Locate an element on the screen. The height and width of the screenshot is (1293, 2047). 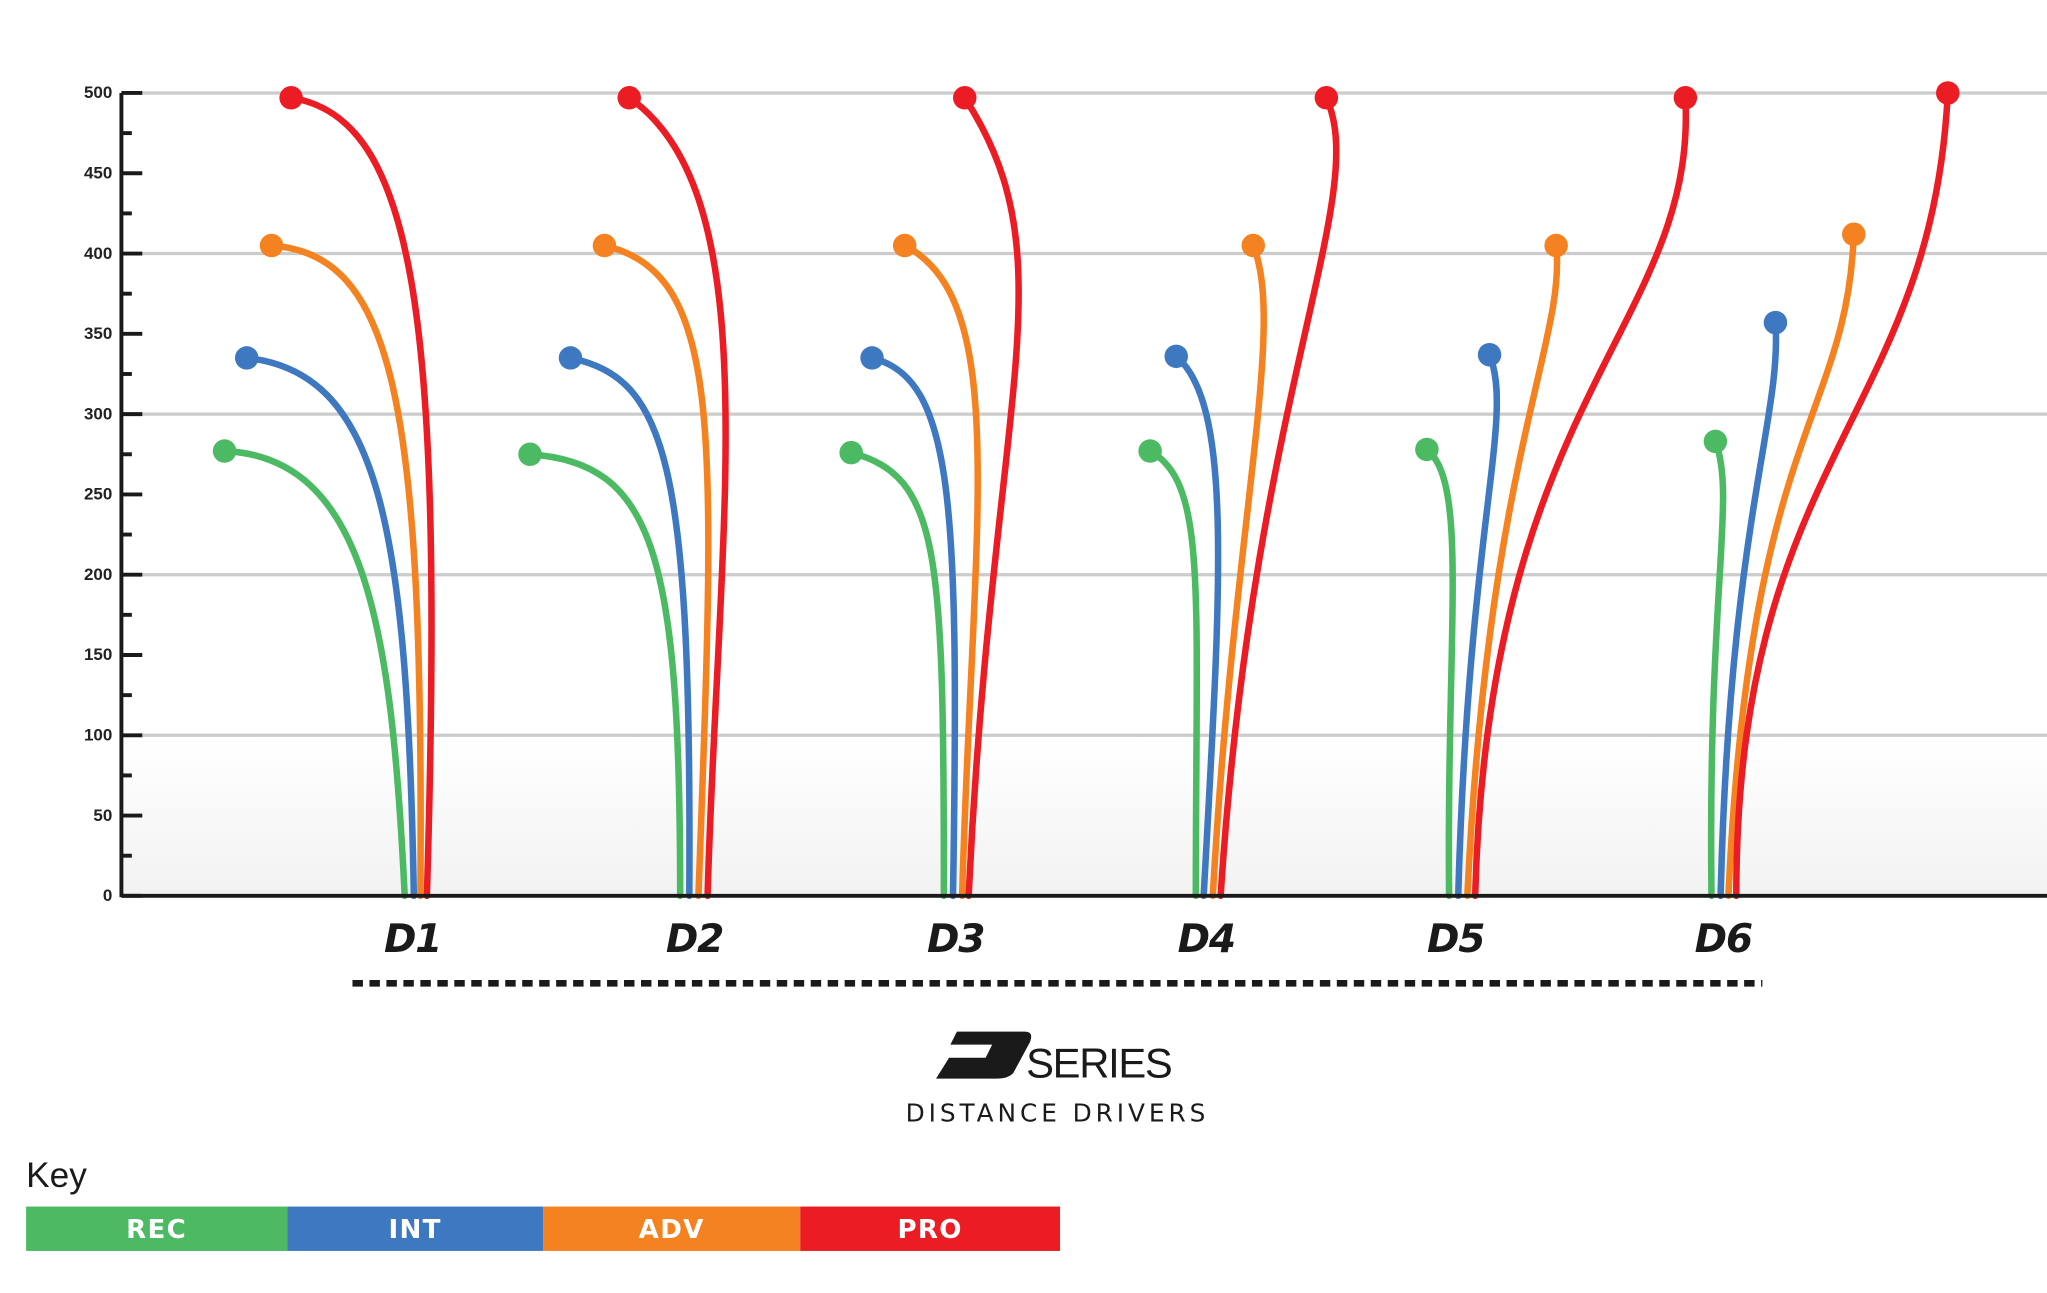
endpoint-d4-adv is located at coordinates (1253, 245).